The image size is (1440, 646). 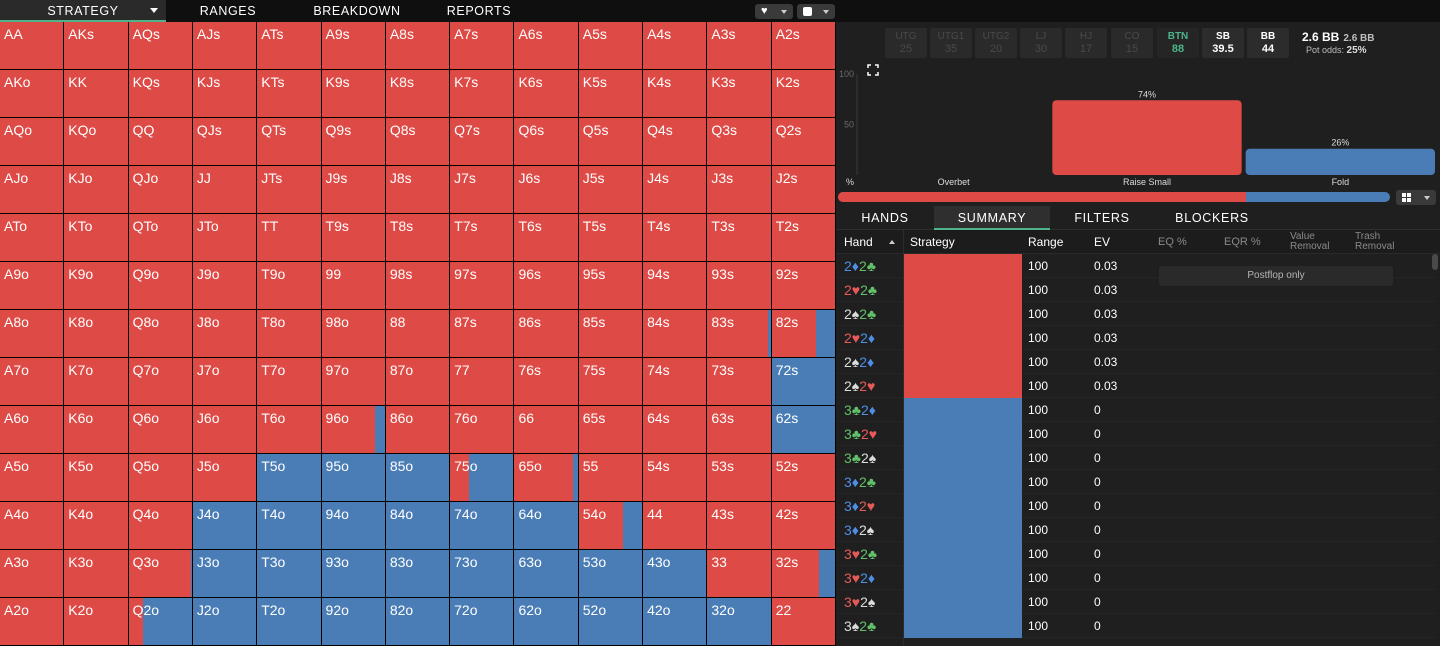 I want to click on grid-cell-99: 99, so click(x=353, y=285).